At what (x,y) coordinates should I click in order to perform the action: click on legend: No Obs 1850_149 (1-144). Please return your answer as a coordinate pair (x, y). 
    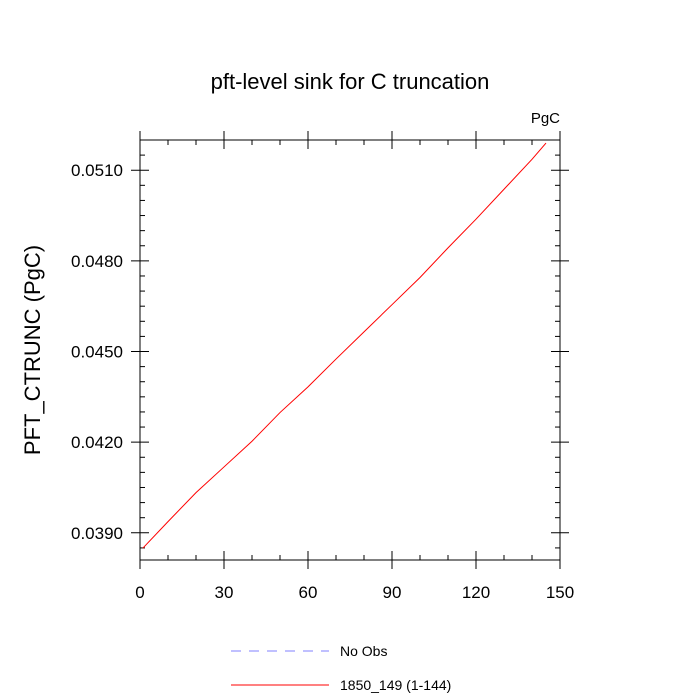
    Looking at the image, I should click on (341, 668).